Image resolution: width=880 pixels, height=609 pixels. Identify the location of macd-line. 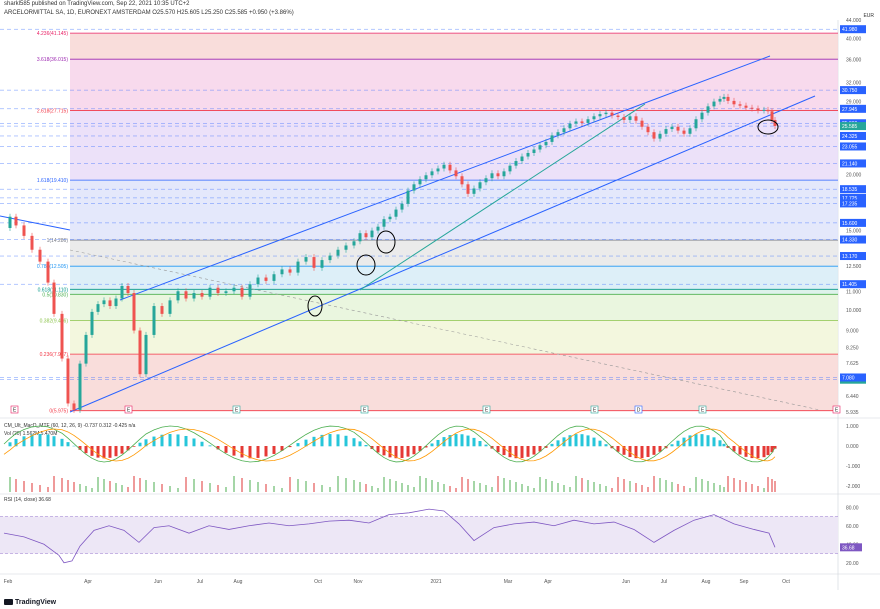
(389, 444).